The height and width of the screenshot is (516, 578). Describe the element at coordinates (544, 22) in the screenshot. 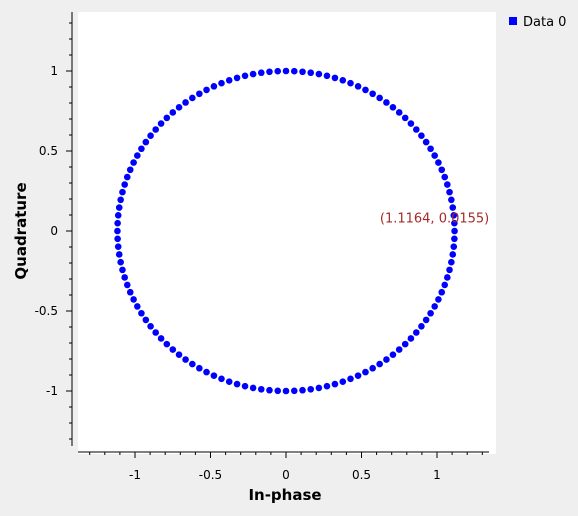

I see `legend-label-data-0: Data 0` at that location.